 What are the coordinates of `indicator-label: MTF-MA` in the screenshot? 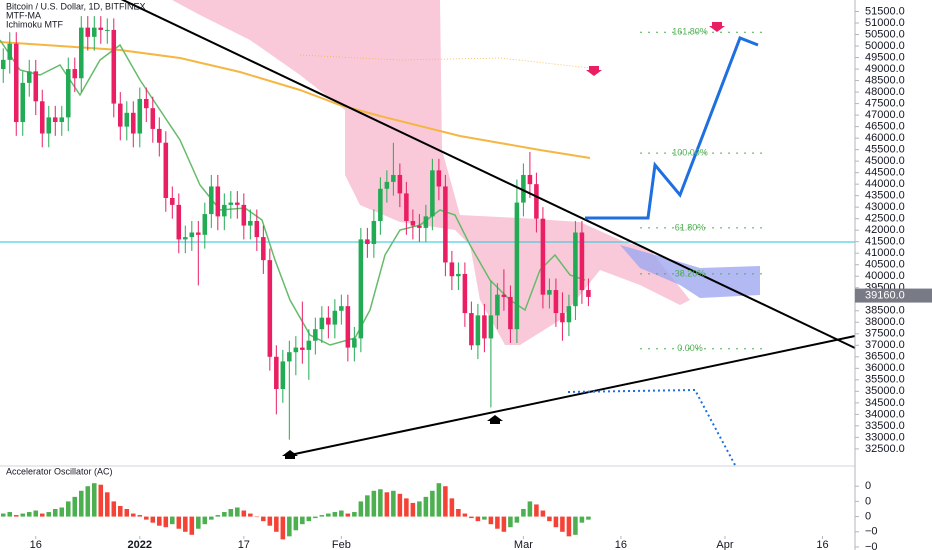 It's located at (23, 15).